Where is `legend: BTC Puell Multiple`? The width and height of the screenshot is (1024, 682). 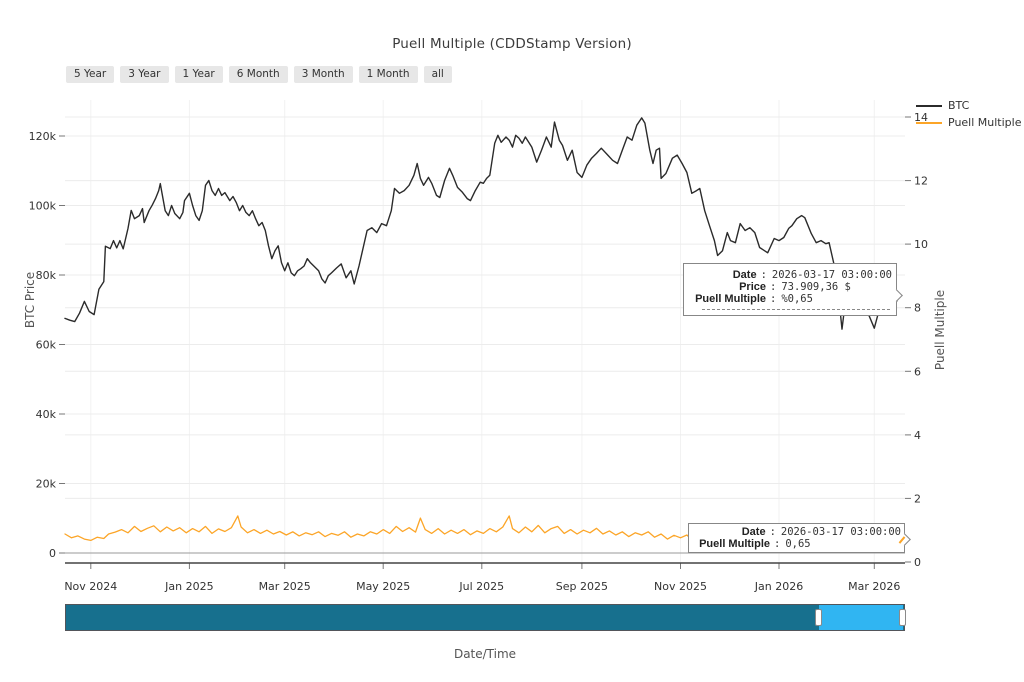 legend: BTC Puell Multiple is located at coordinates (968, 114).